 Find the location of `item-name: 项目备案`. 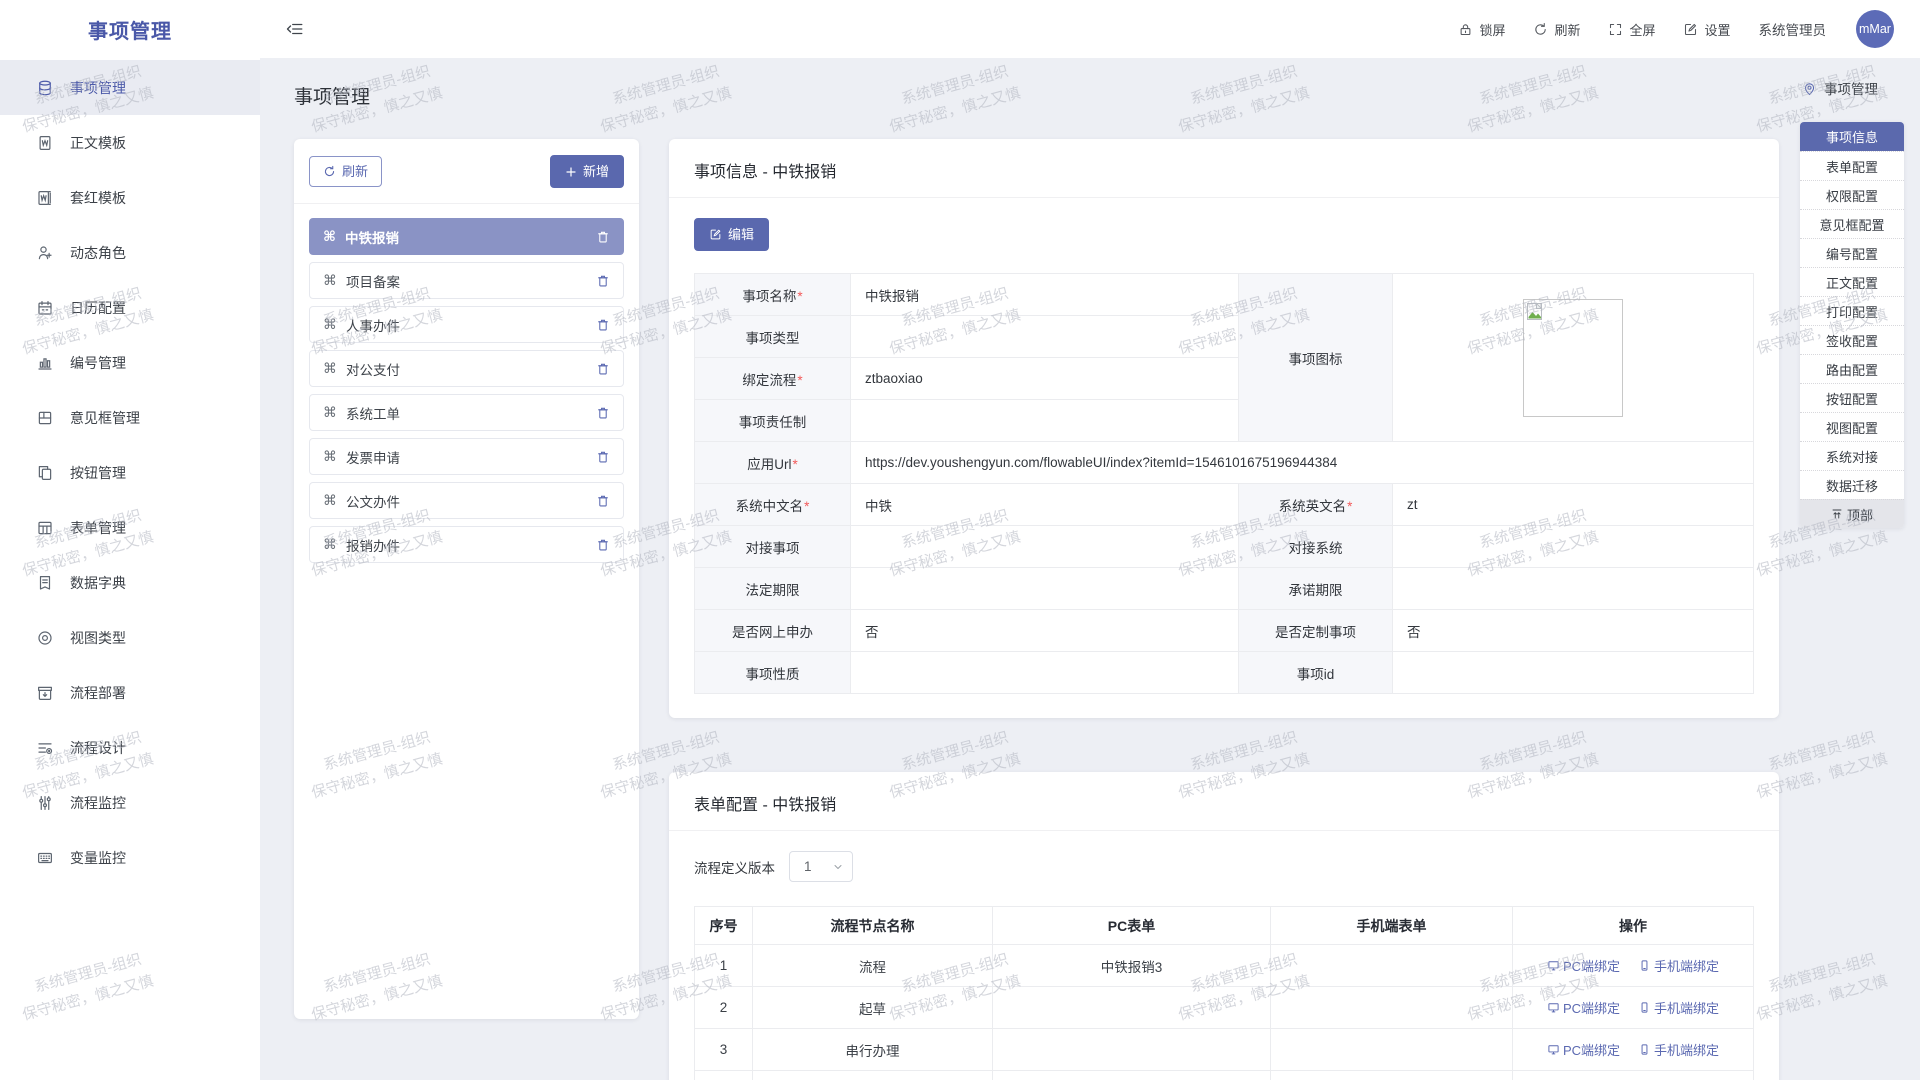

item-name: 项目备案 is located at coordinates (373, 282).